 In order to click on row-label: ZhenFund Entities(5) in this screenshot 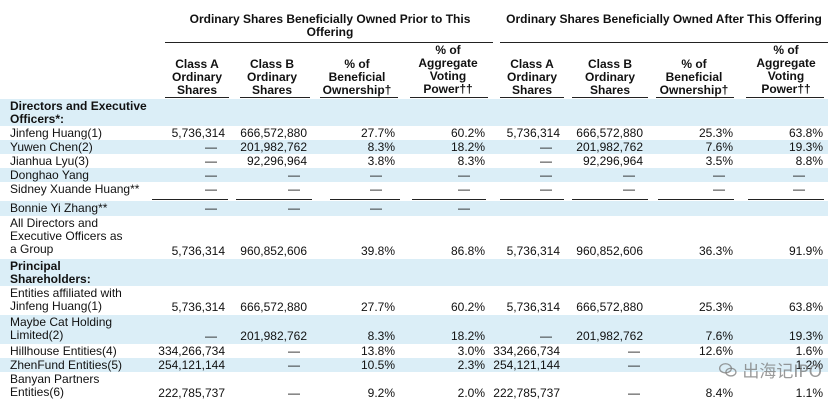, I will do `click(66, 365)`.